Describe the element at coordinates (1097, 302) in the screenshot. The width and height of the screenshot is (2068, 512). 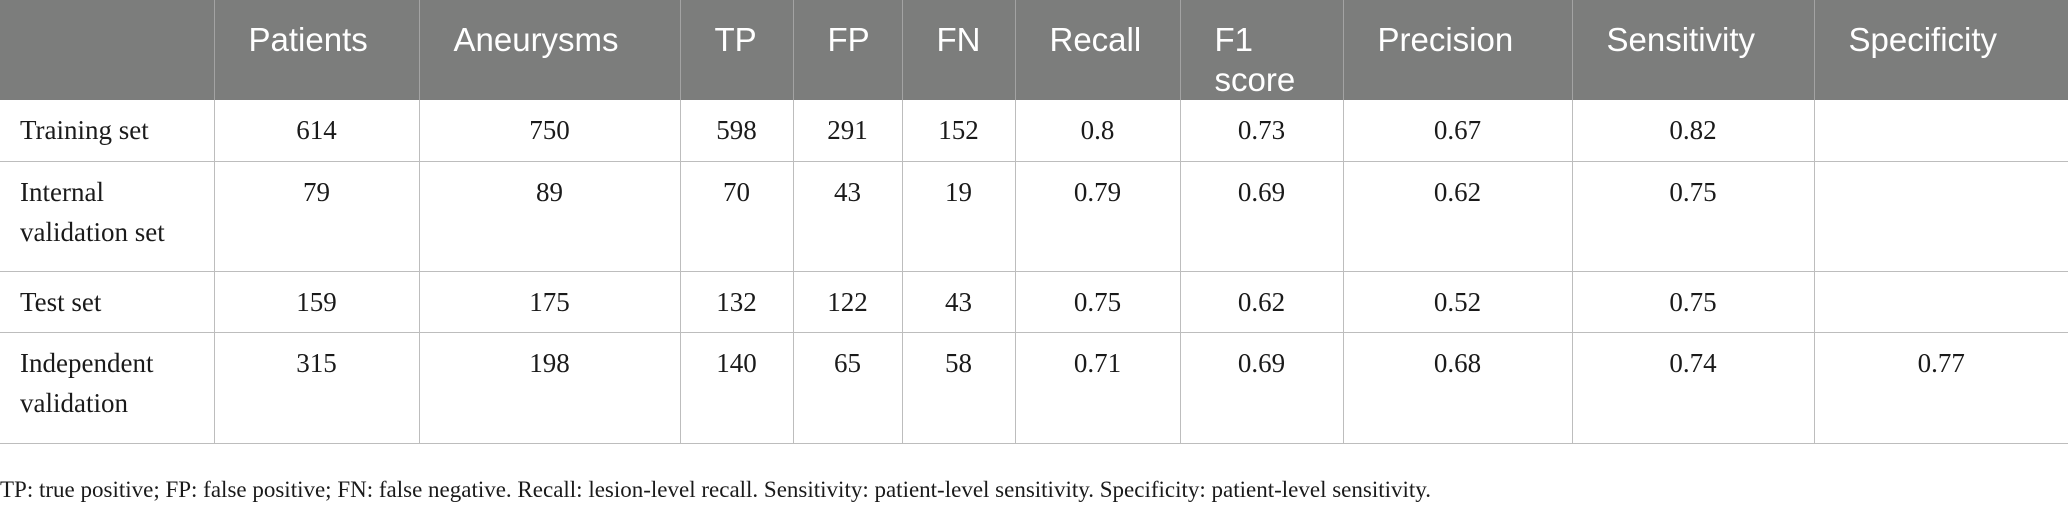
I see `cell-recall: 0.75` at that location.